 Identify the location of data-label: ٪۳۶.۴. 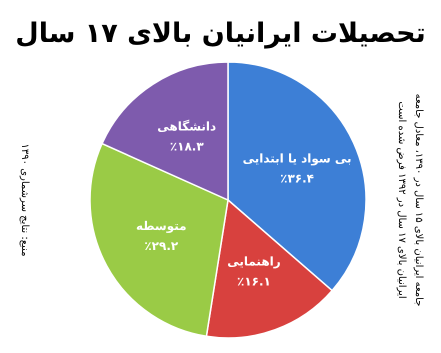
(297, 179).